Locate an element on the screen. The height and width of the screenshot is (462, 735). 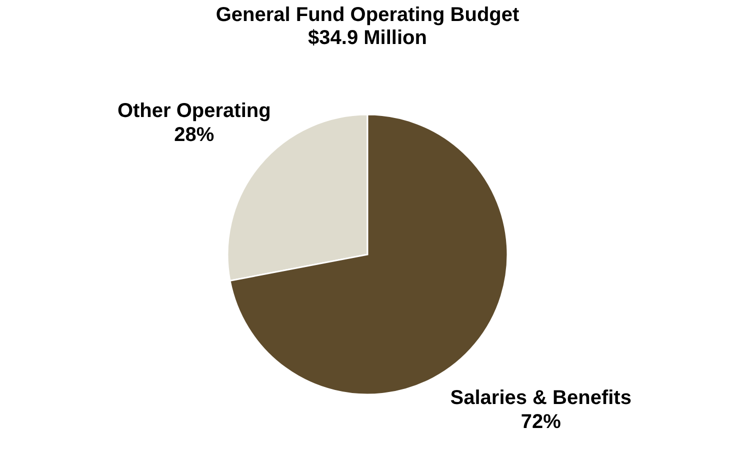
slice-label: Other Operating is located at coordinates (194, 111).